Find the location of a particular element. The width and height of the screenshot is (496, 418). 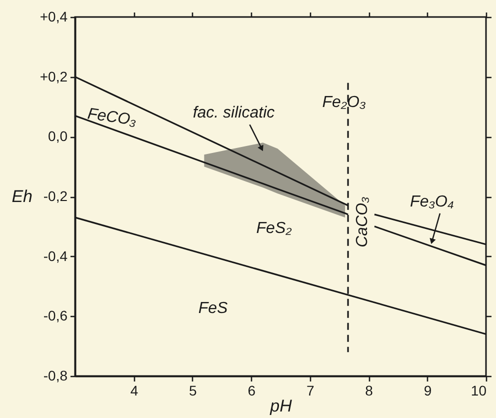

x-tick-label: 10 is located at coordinates (478, 390).